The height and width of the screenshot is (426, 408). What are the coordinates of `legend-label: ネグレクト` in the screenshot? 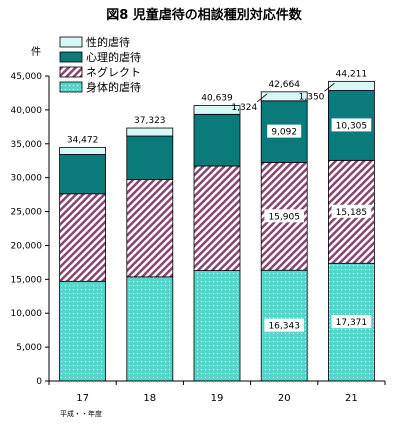 It's located at (113, 72).